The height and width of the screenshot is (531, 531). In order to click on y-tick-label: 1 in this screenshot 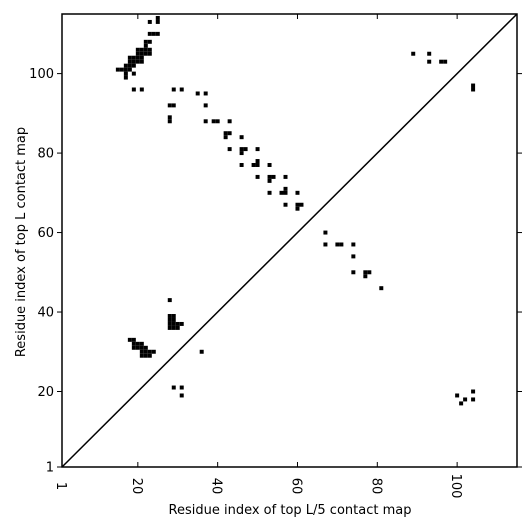, I will do `click(50, 468)`.